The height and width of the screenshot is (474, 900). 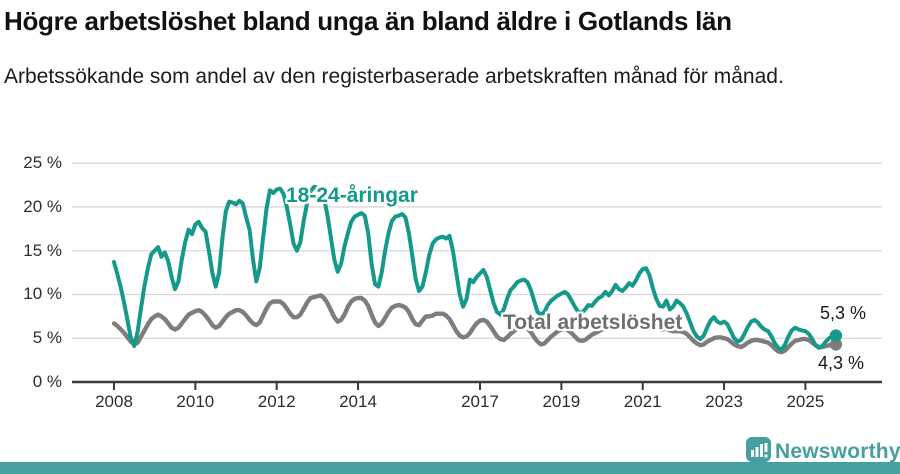 What do you see at coordinates (724, 401) in the screenshot?
I see `x-tick-label: 2023` at bounding box center [724, 401].